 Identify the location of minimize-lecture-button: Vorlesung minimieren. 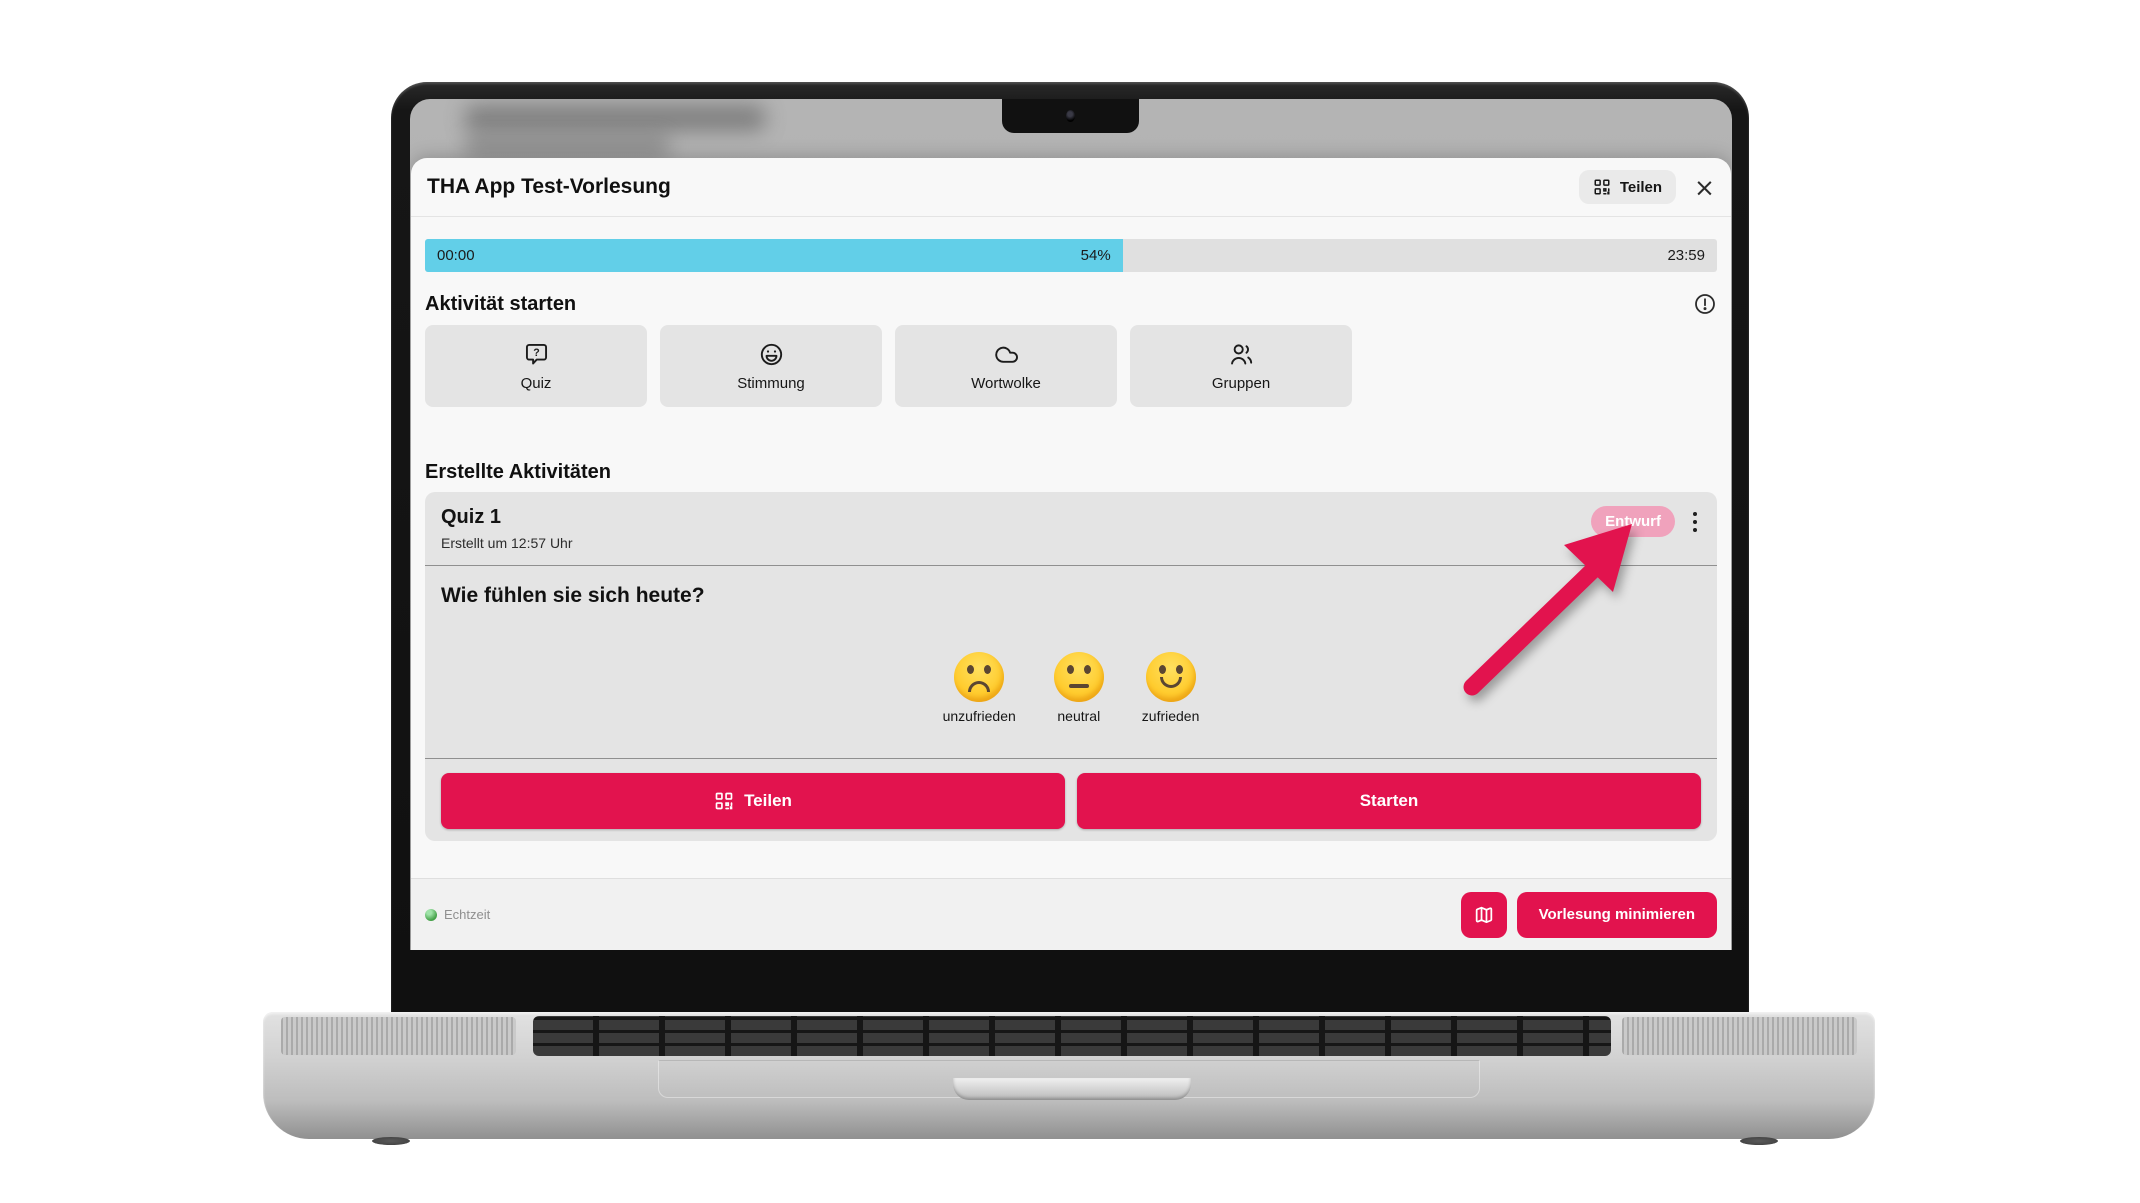
(1616, 914).